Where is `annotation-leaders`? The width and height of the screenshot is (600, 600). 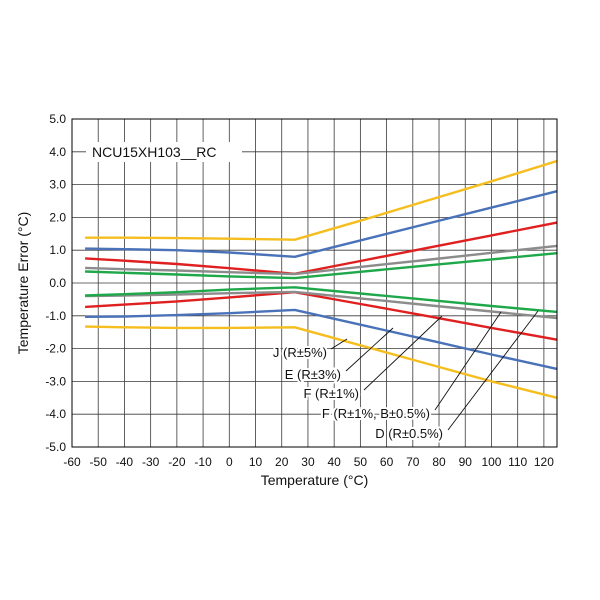
annotation-leaders is located at coordinates (434, 370).